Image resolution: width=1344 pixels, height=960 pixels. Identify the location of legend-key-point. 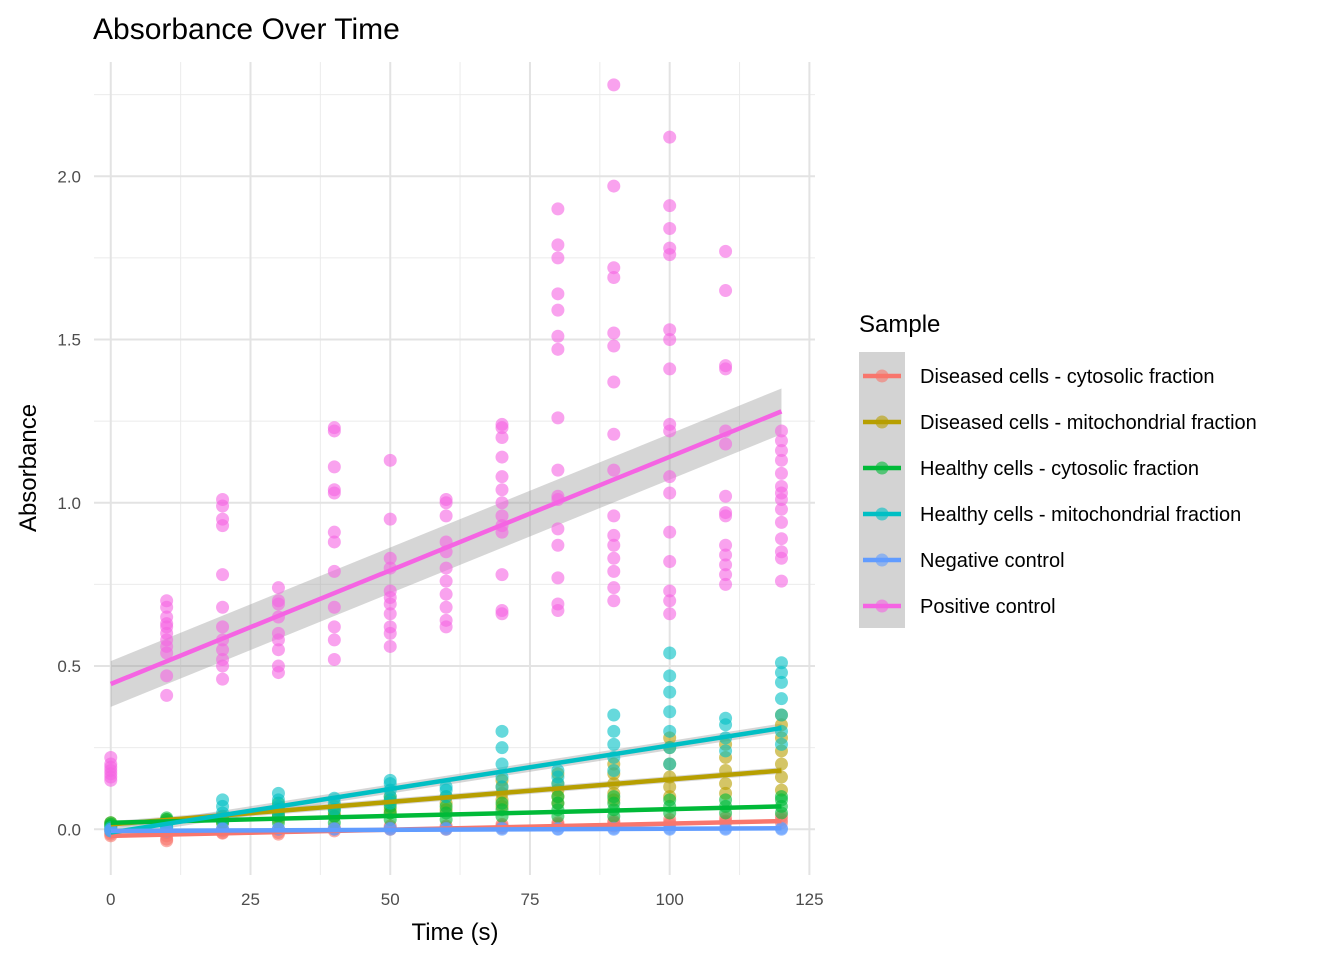
(882, 560).